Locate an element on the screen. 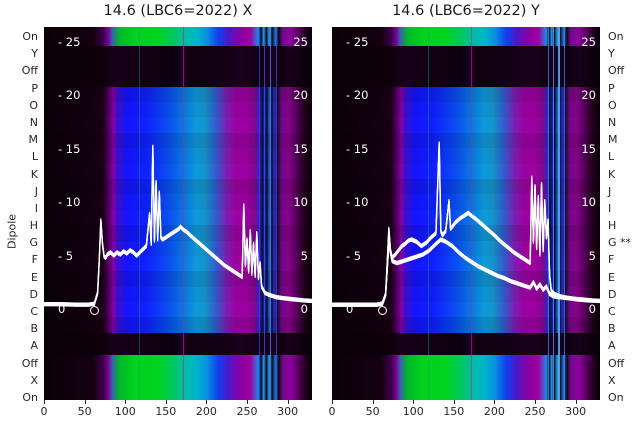 The height and width of the screenshot is (440, 640). y-category-g-12: G ** is located at coordinates (620, 243).